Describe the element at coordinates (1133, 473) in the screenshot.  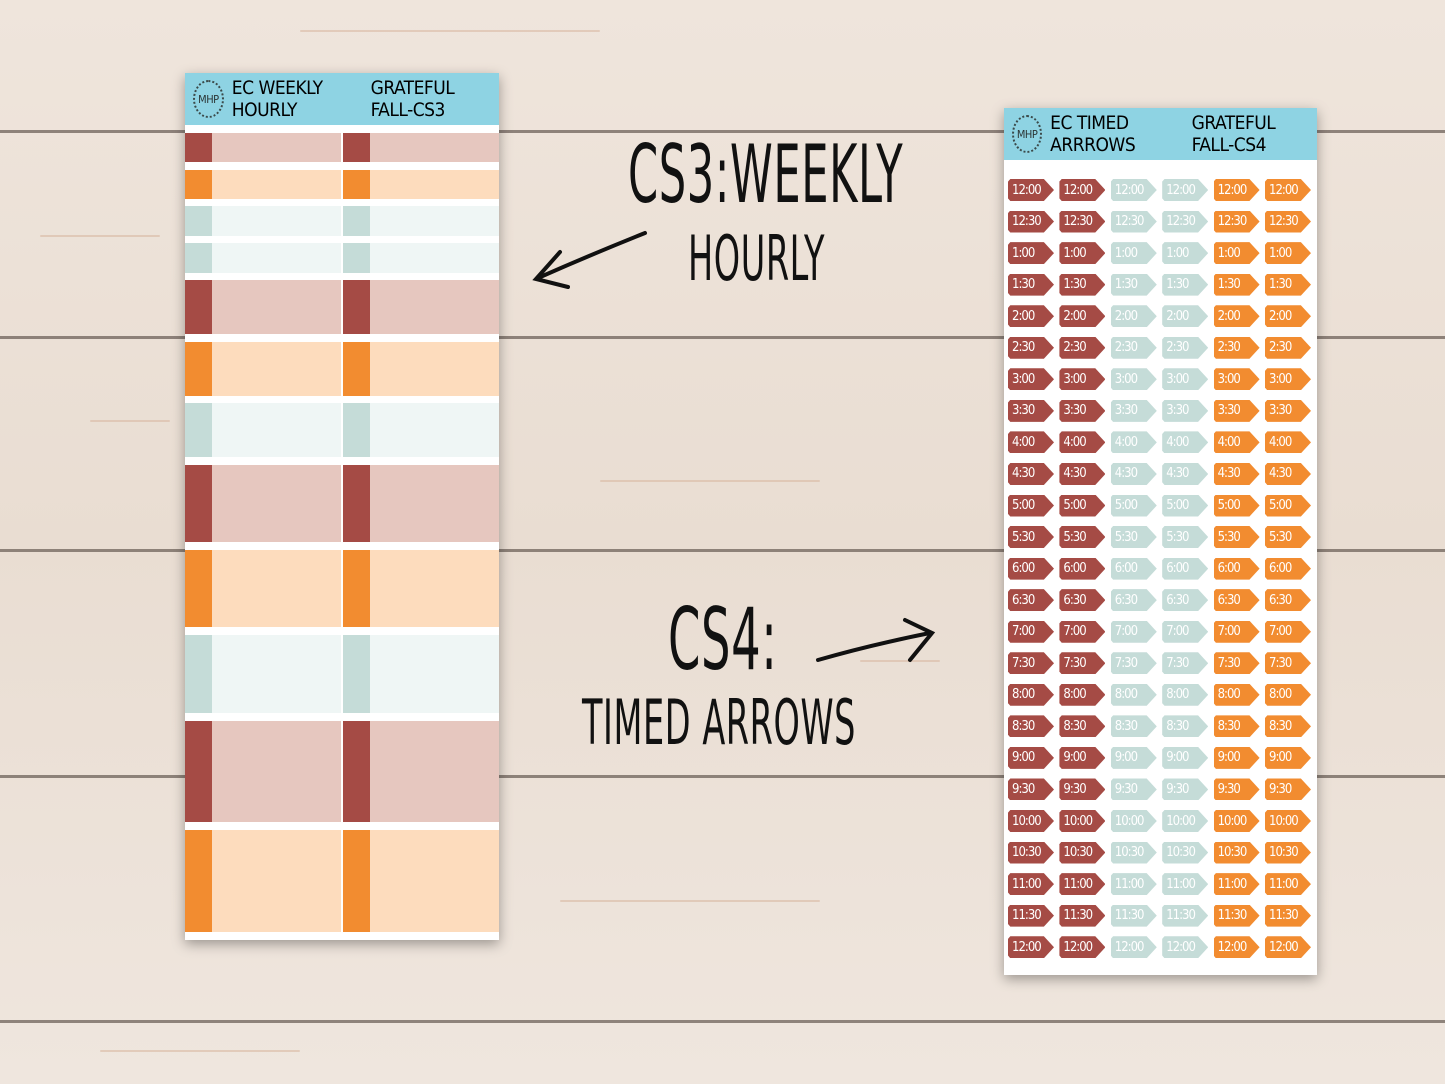
I see `time-arrow-sticker: 4:30` at that location.